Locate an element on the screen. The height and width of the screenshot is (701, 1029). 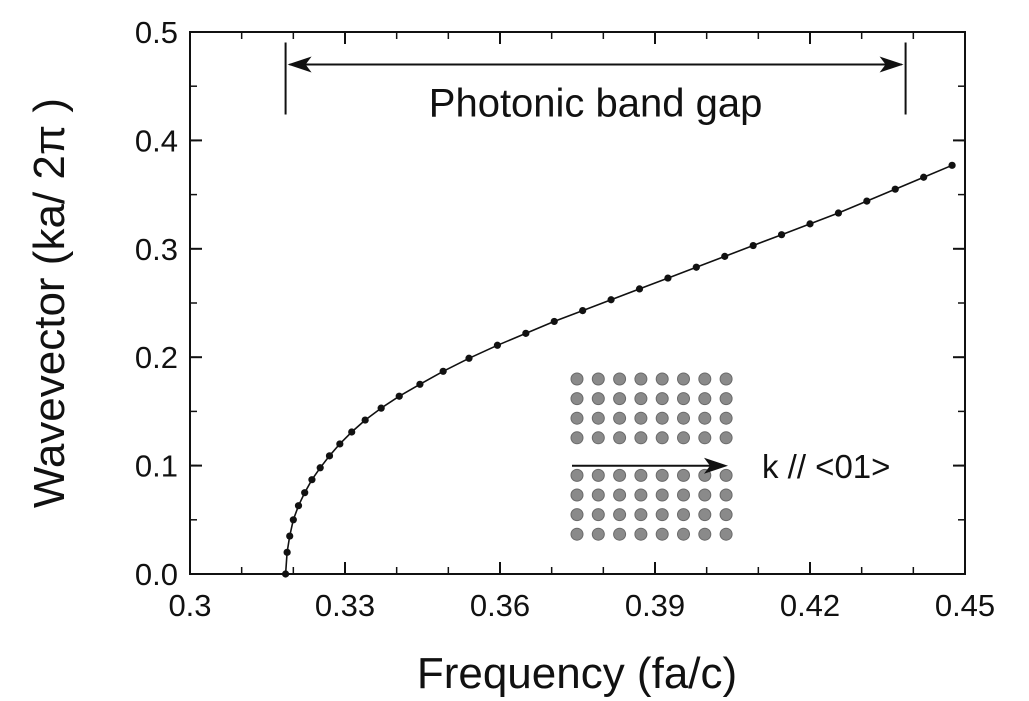
inset-label: k // <01> is located at coordinates (826, 466).